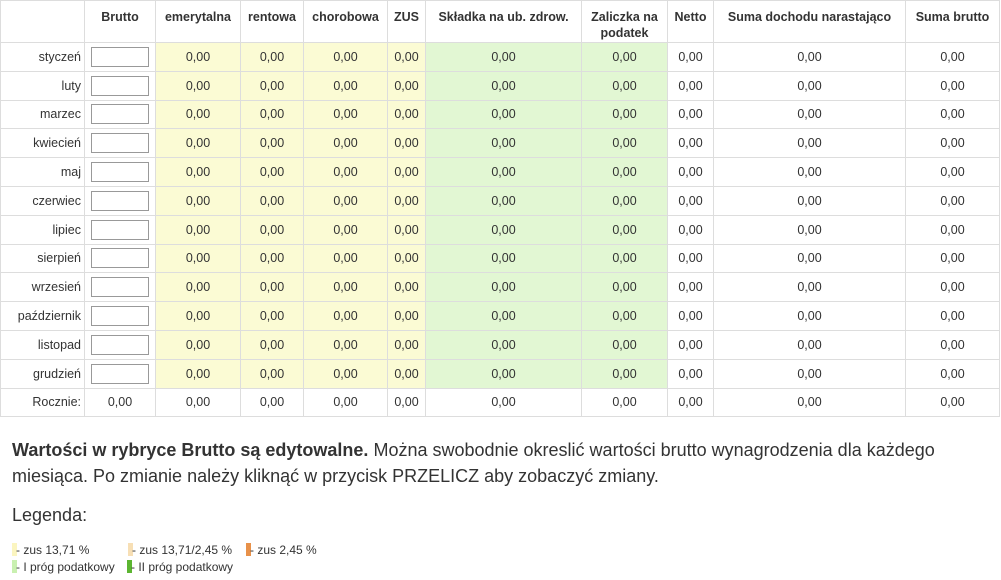 The width and height of the screenshot is (1001, 580). I want to click on column-header: rentowa, so click(272, 21).